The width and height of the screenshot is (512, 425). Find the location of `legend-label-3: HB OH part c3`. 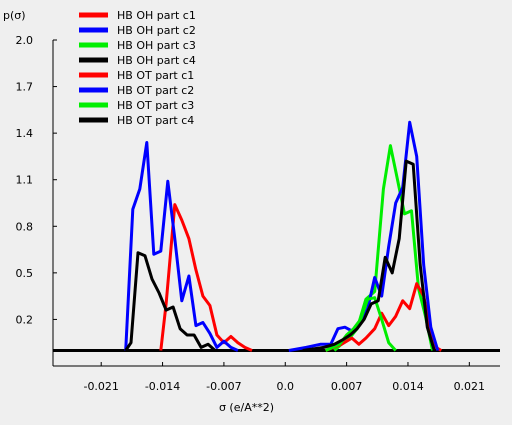

legend-label-3: HB OH part c3 is located at coordinates (156, 45).